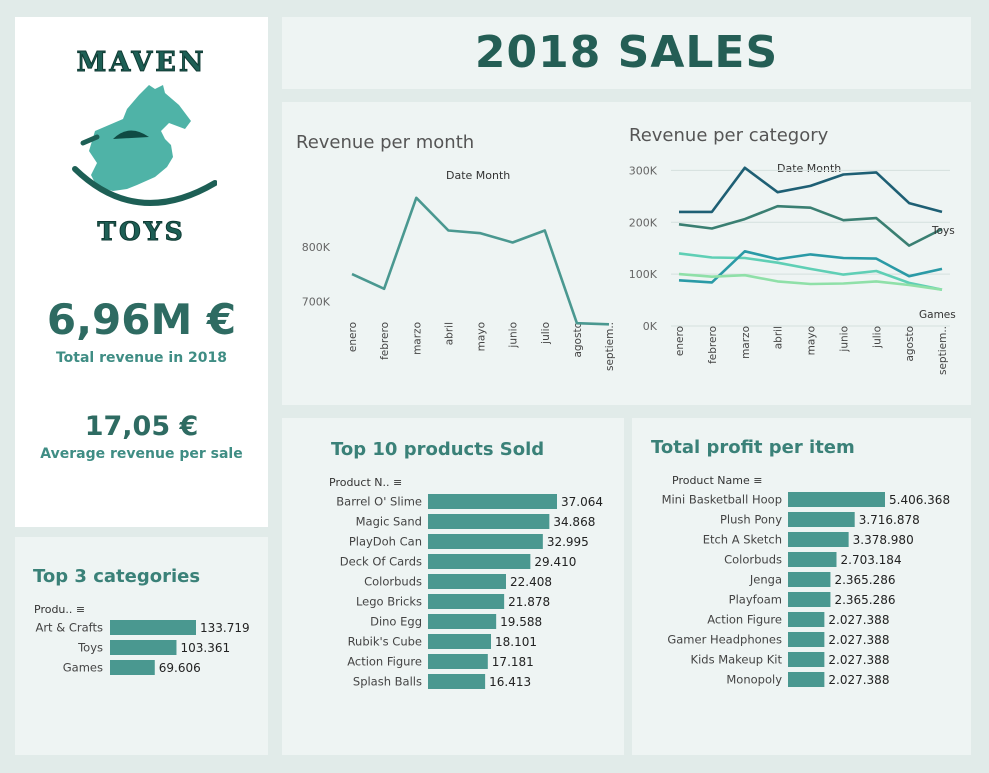 The height and width of the screenshot is (773, 989). What do you see at coordinates (381, 562) in the screenshot?
I see `category-label: Deck Of Cards` at bounding box center [381, 562].